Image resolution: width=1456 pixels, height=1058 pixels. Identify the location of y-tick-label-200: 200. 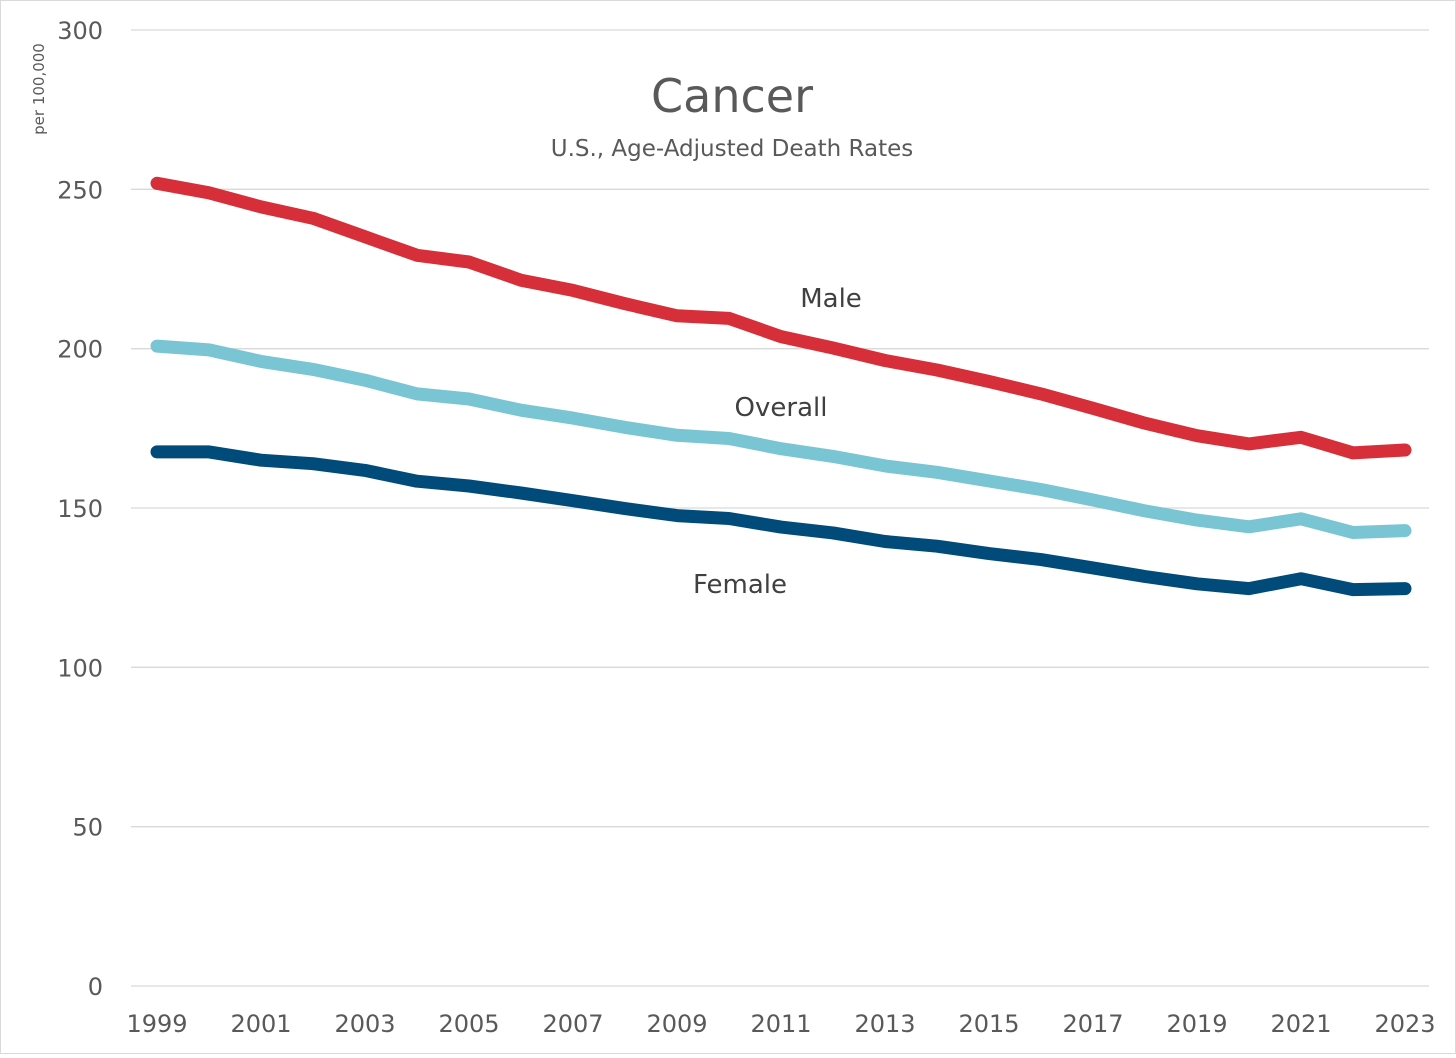
(80, 350).